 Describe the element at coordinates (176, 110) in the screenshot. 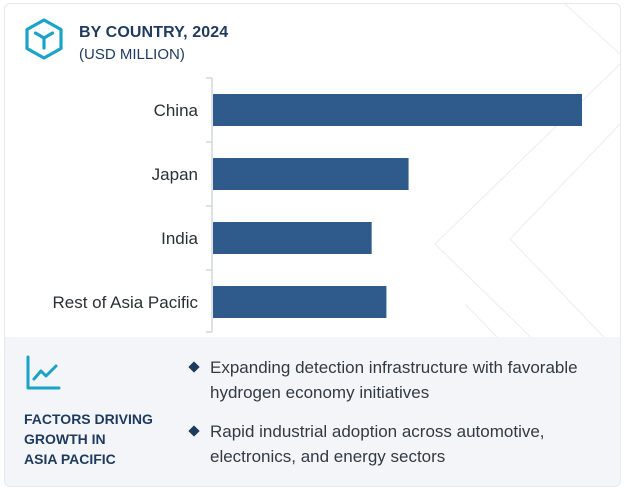

I see `category-label: China` at that location.